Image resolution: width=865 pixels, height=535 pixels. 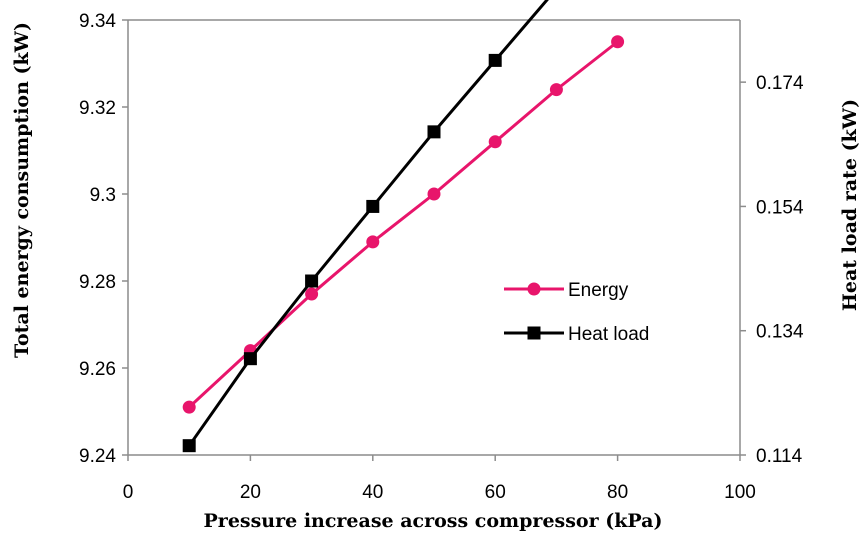 What do you see at coordinates (128, 492) in the screenshot?
I see `x-tick-label: 0` at bounding box center [128, 492].